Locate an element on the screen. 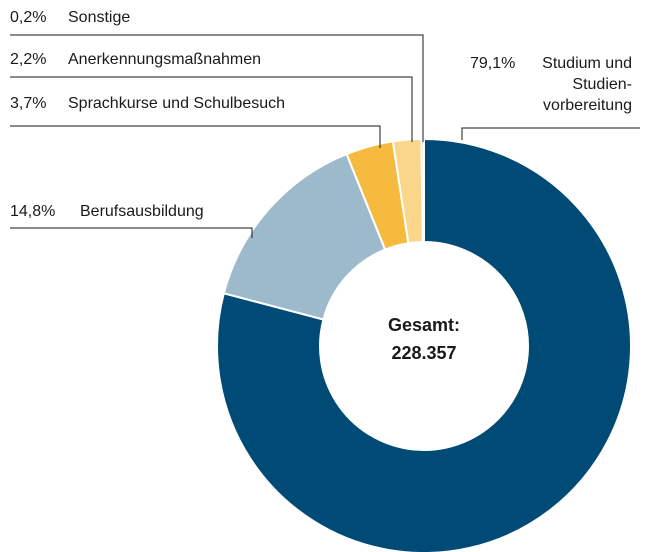  category-label: Sprachkurse und Schulbesuch is located at coordinates (176, 103).